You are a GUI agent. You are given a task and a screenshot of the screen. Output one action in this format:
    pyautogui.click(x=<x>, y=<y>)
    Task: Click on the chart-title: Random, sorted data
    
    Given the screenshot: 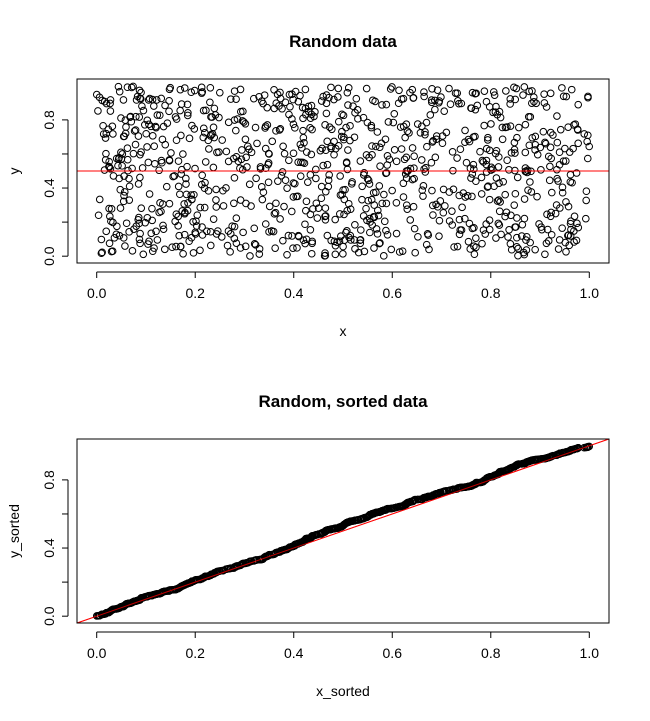 What is the action you would take?
    pyautogui.click(x=343, y=401)
    